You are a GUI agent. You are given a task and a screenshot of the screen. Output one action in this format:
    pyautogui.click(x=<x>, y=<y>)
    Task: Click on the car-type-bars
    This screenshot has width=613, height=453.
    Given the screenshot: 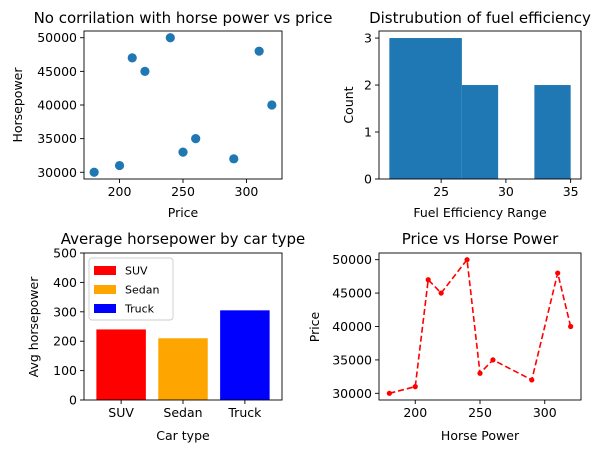 What is the action you would take?
    pyautogui.click(x=183, y=355)
    